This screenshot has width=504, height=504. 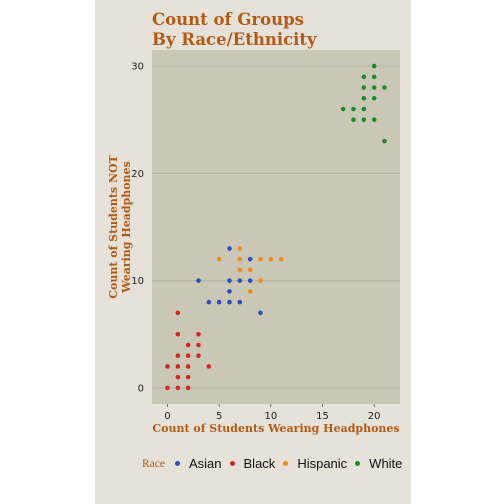 I want to click on legend-item-black: Black, so click(x=252, y=463).